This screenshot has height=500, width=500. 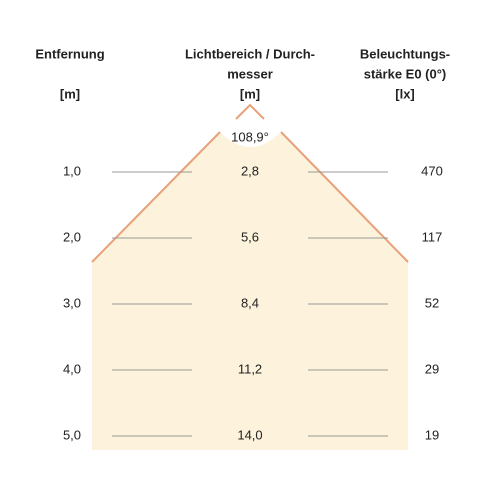 I want to click on diameter: 2,8, so click(x=250, y=170).